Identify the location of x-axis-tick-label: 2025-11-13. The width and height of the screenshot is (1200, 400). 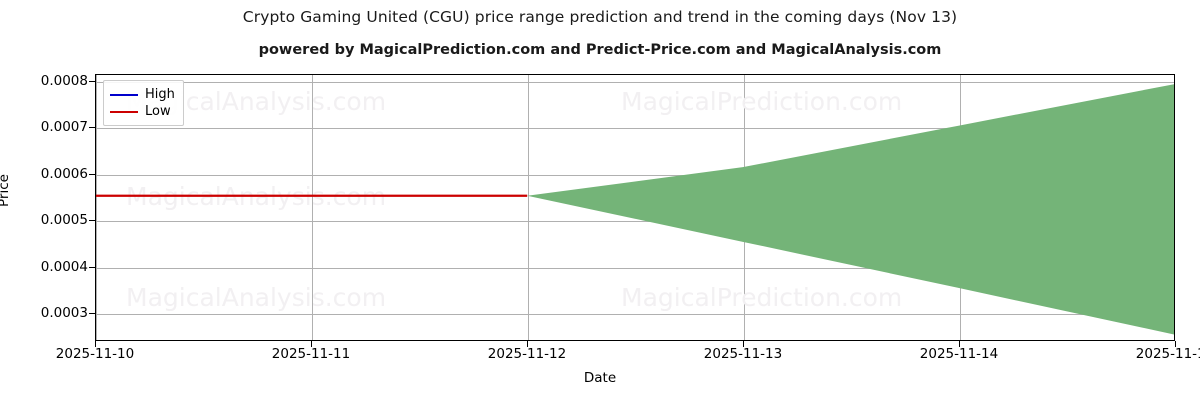
(743, 354).